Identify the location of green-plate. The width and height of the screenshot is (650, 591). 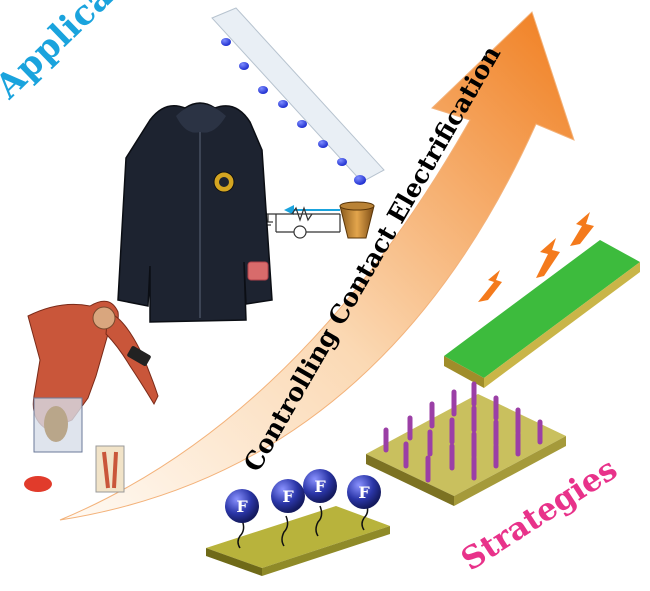
(542, 314).